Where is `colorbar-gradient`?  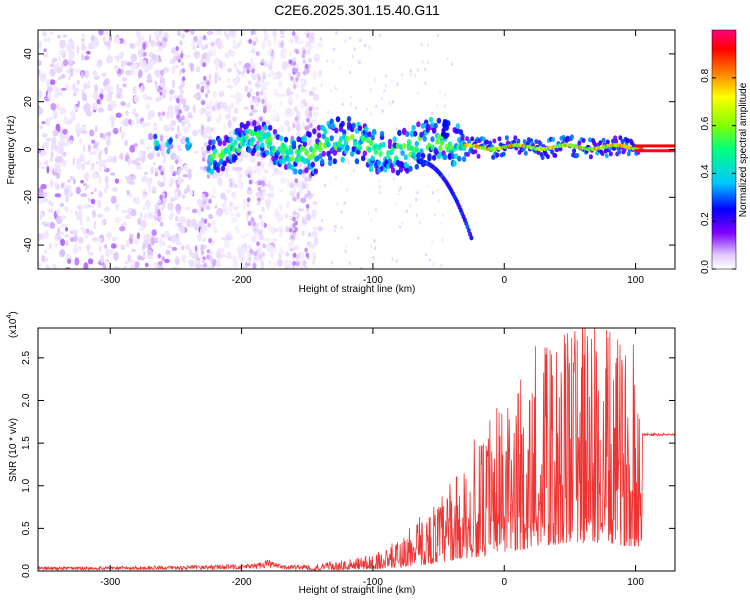
colorbar-gradient is located at coordinates (724, 149).